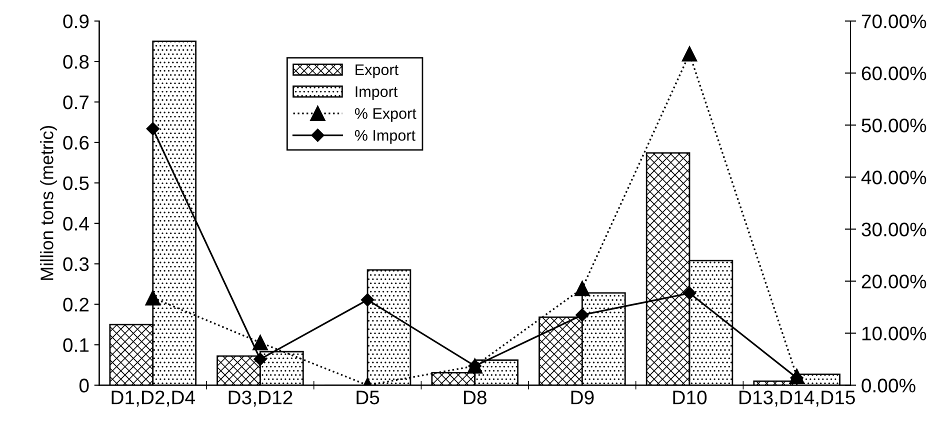 Image resolution: width=945 pixels, height=421 pixels. I want to click on y-tick-label: 0.3, so click(76, 264).